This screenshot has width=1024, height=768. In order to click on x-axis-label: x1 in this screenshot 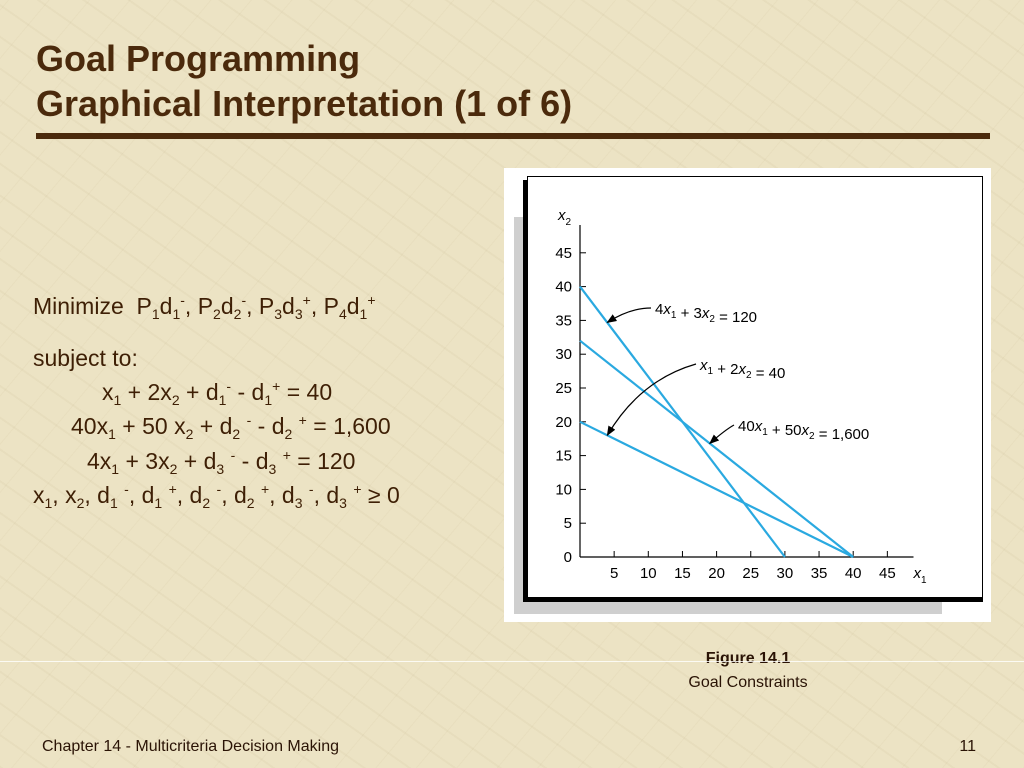, I will do `click(920, 575)`.